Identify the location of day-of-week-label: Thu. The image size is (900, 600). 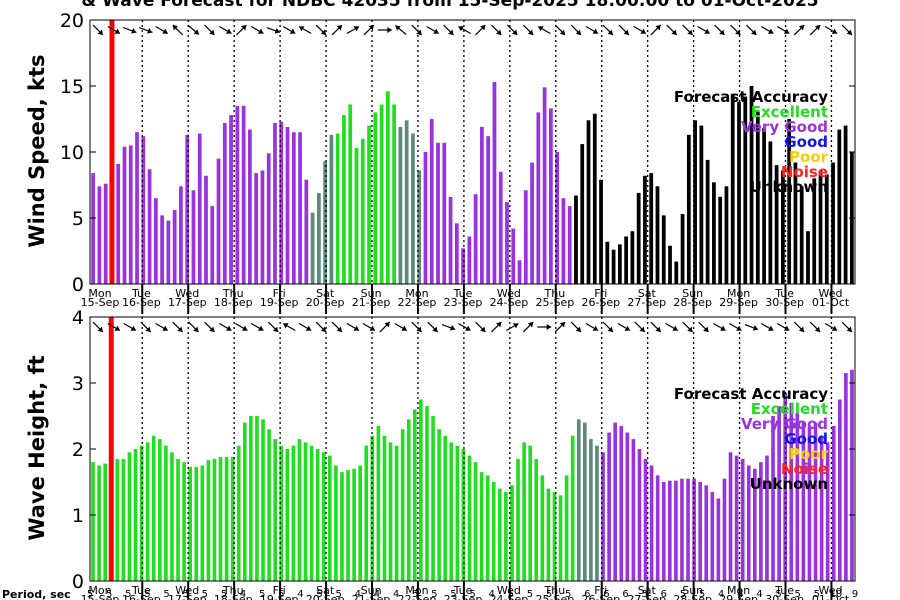
(555, 590).